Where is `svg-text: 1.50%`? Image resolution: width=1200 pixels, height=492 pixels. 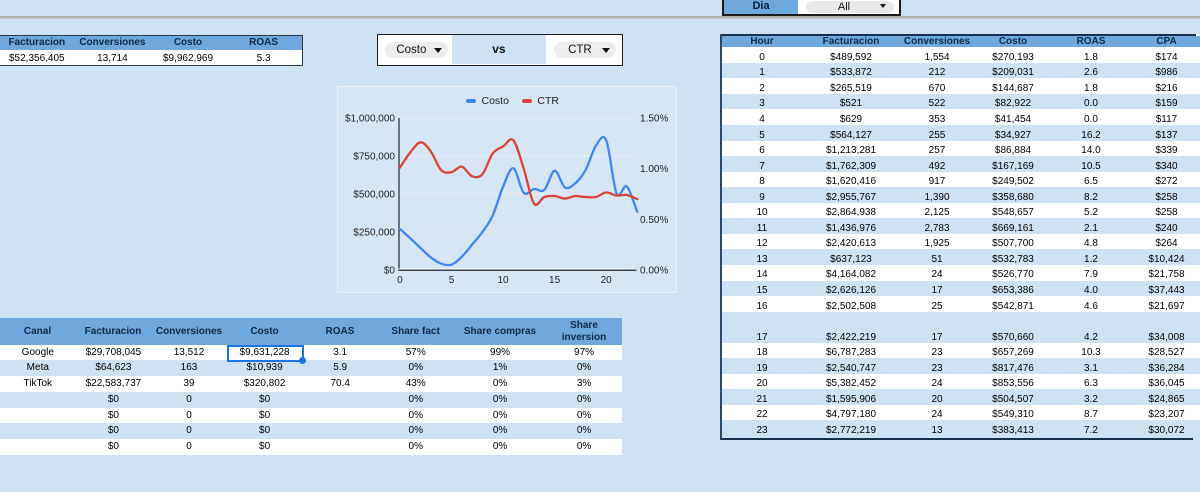 svg-text: 1.50% is located at coordinates (654, 118).